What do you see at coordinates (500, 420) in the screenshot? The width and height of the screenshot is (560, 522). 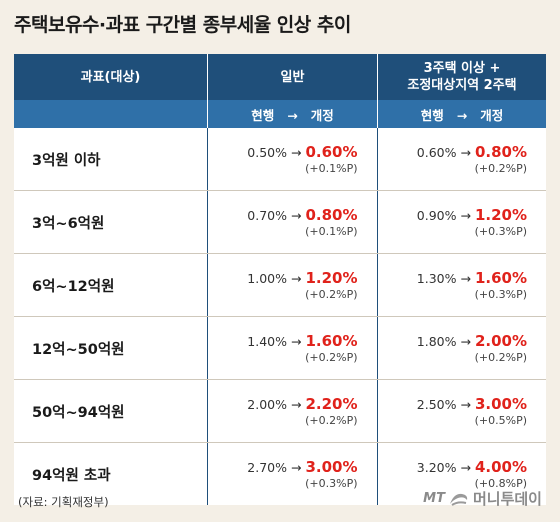 I see `rate-difference: (+0.5%P)` at bounding box center [500, 420].